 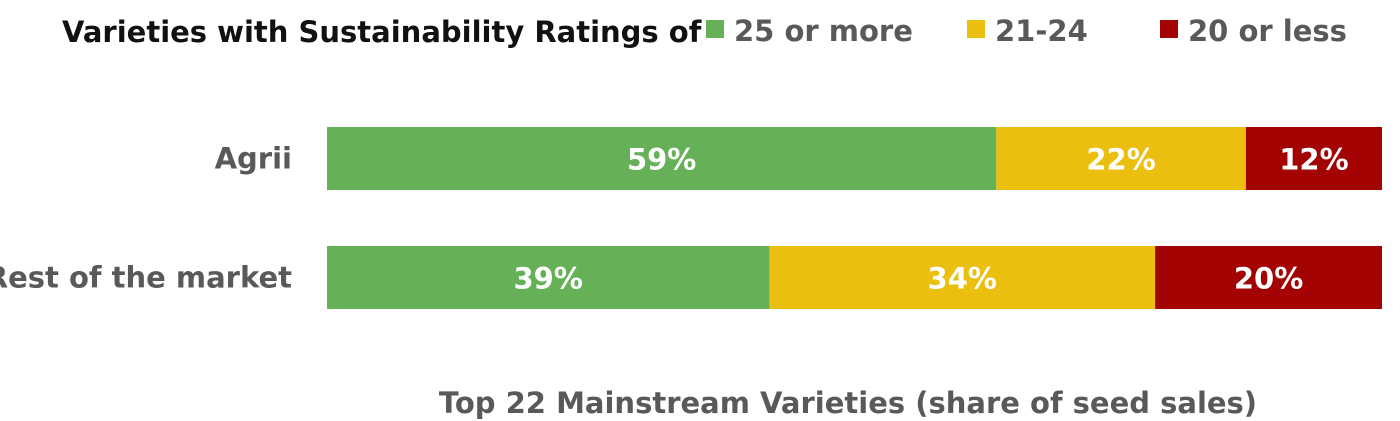 I want to click on bar-agrii-20-or-less, so click(x=1313, y=158).